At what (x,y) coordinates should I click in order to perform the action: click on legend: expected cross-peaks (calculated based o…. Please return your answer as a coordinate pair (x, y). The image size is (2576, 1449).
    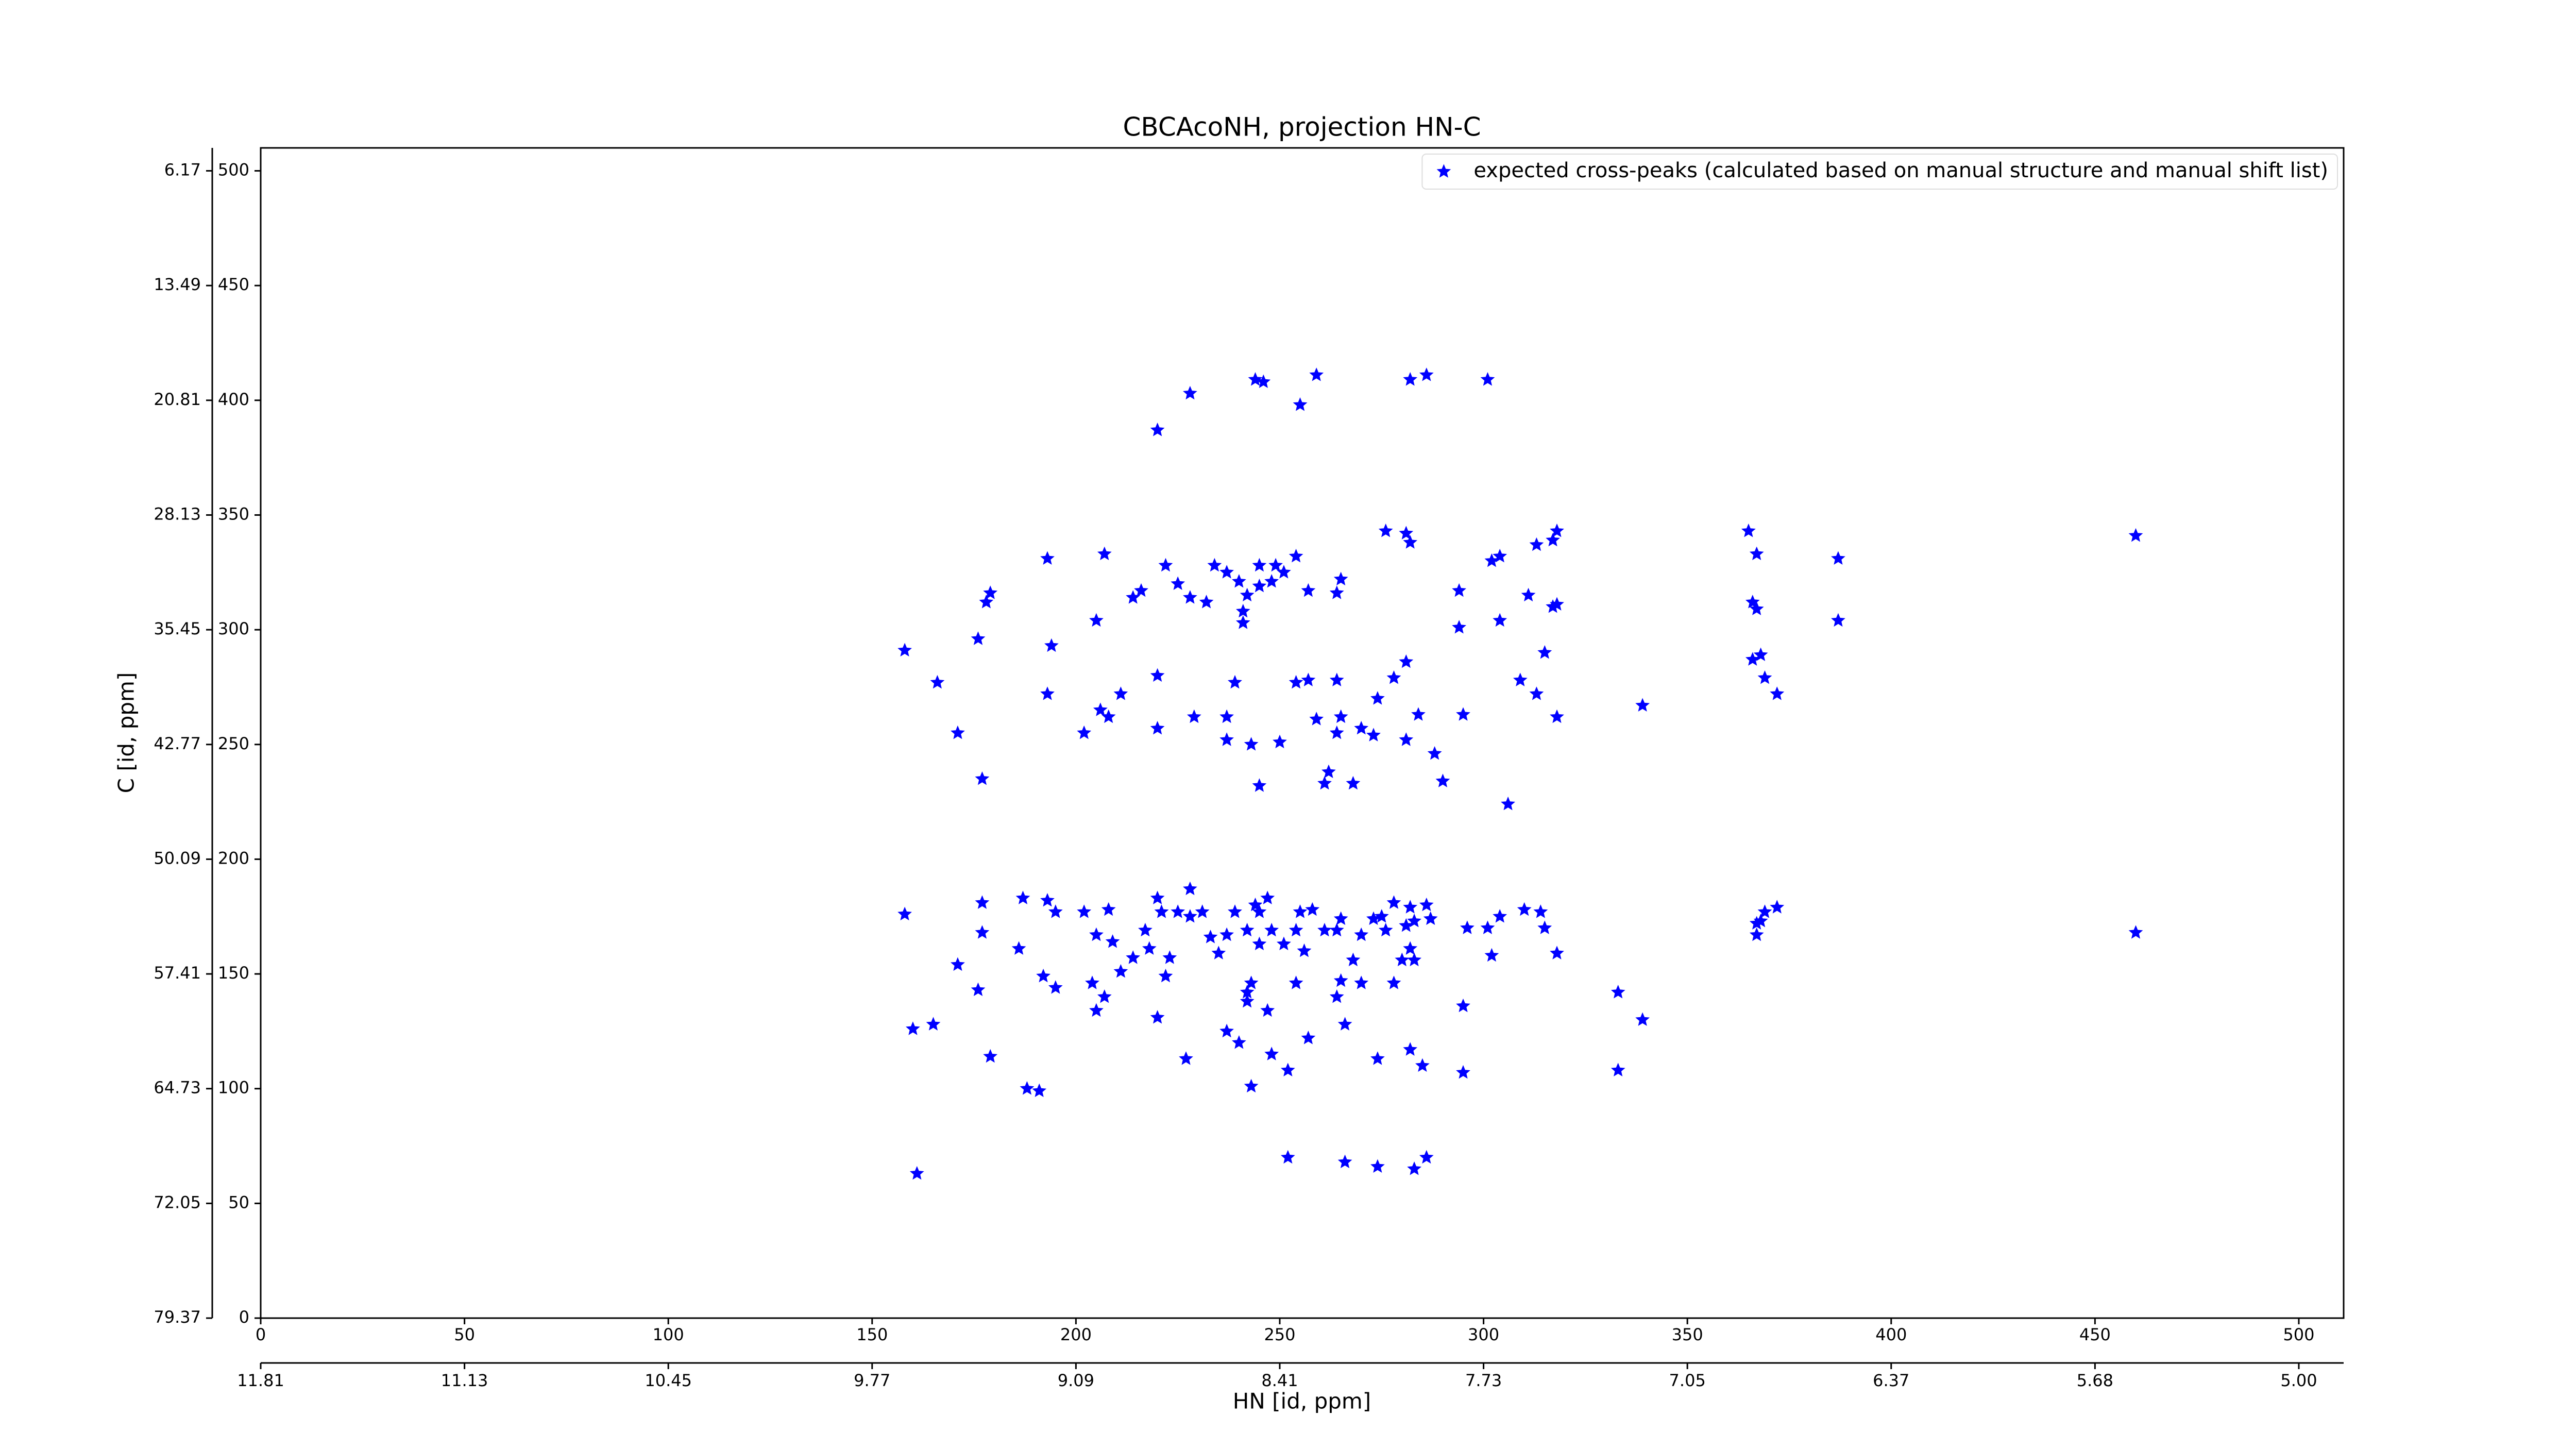
    Looking at the image, I should click on (1879, 172).